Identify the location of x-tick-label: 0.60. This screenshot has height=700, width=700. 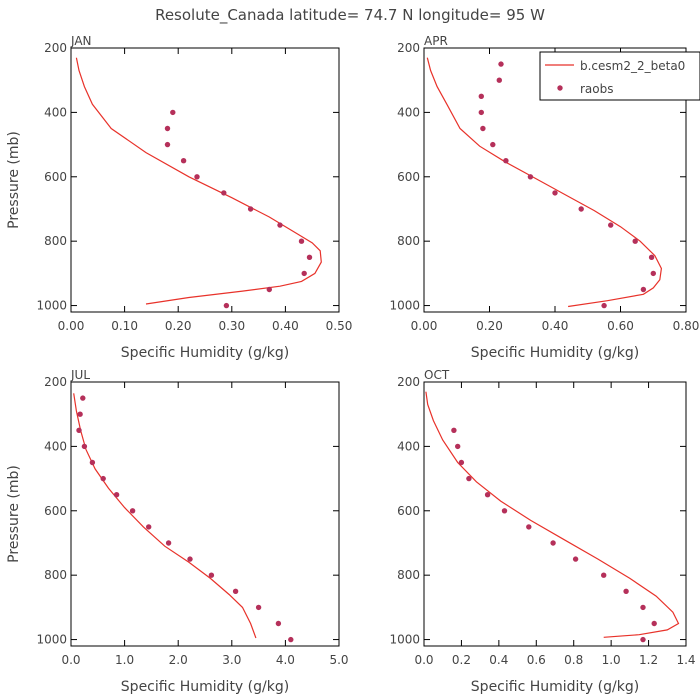
(620, 326).